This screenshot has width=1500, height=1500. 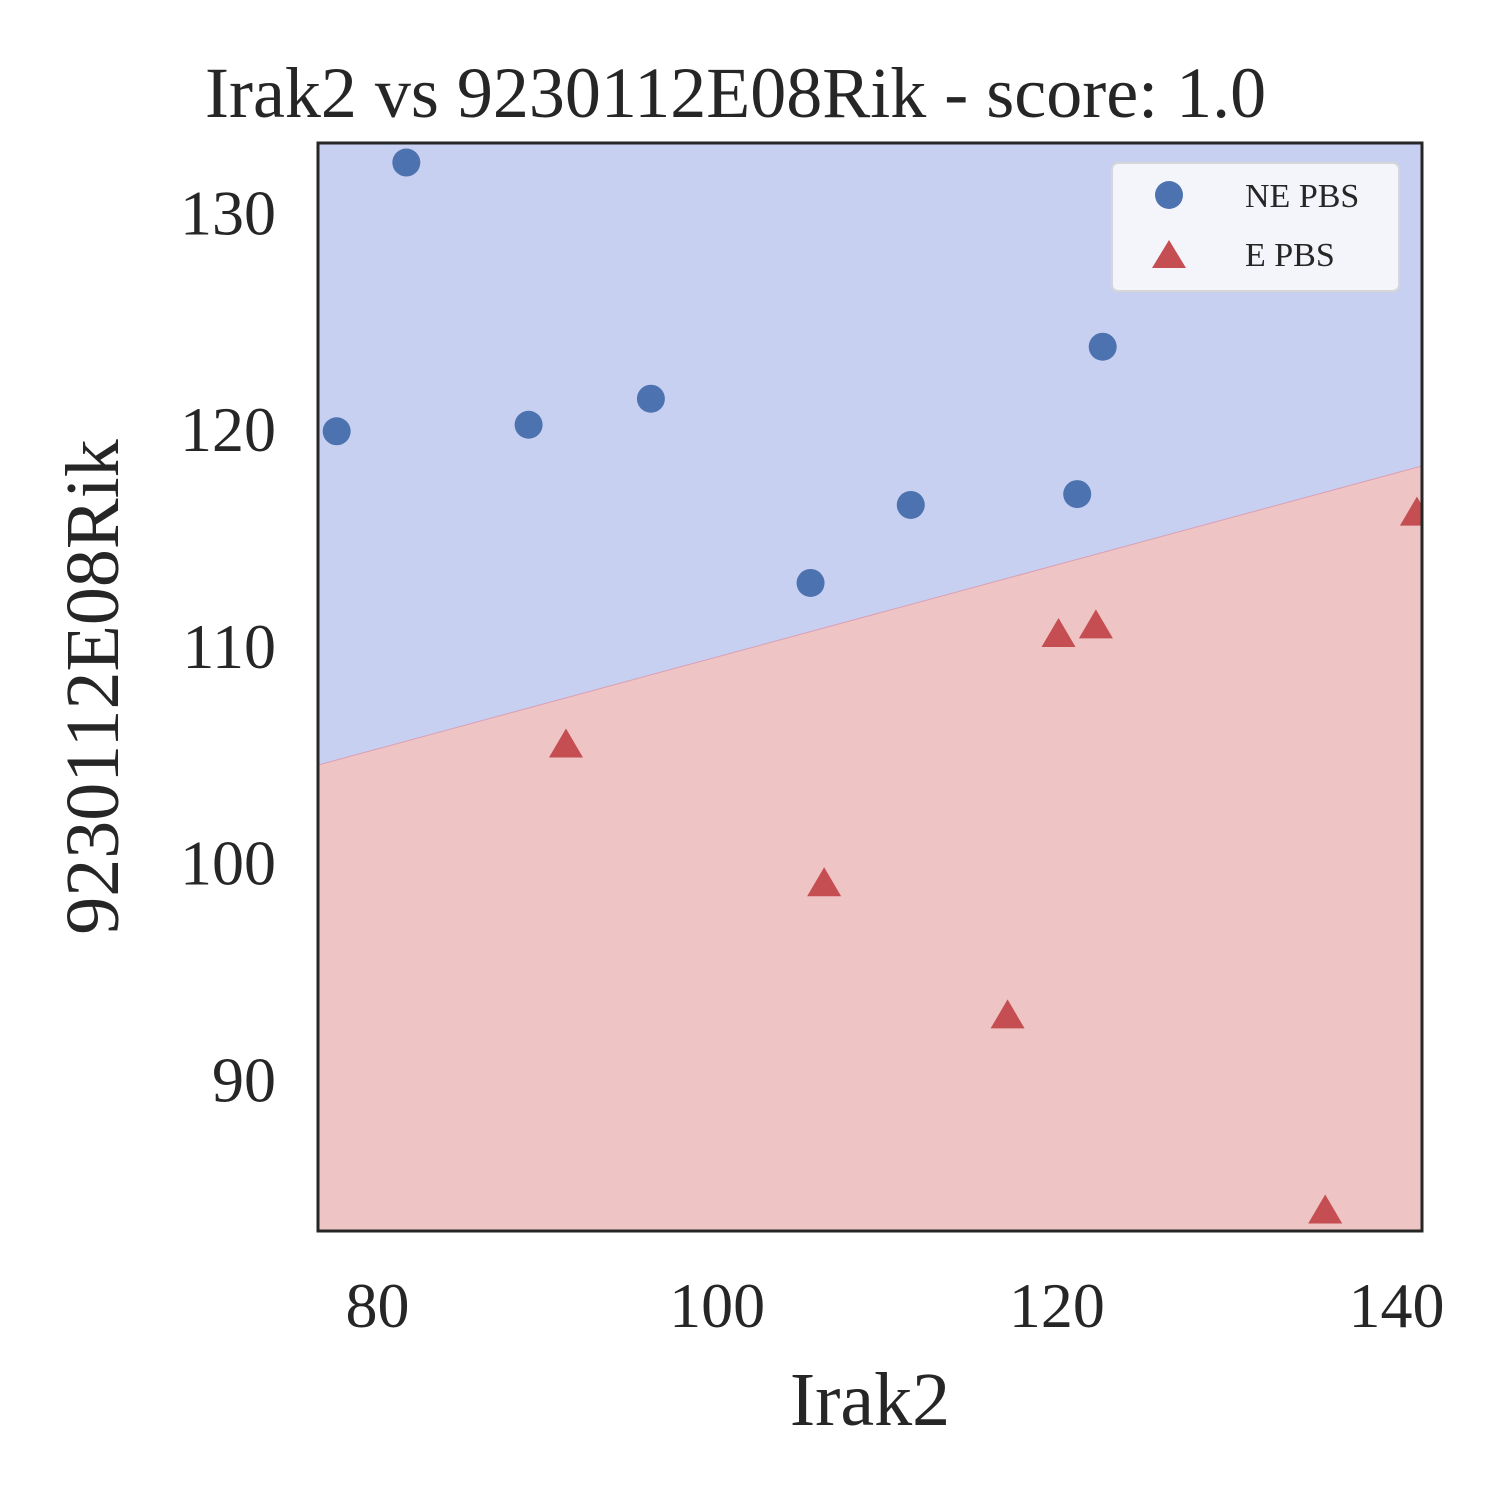 What do you see at coordinates (377, 1305) in the screenshot?
I see `x-tick-label: 80` at bounding box center [377, 1305].